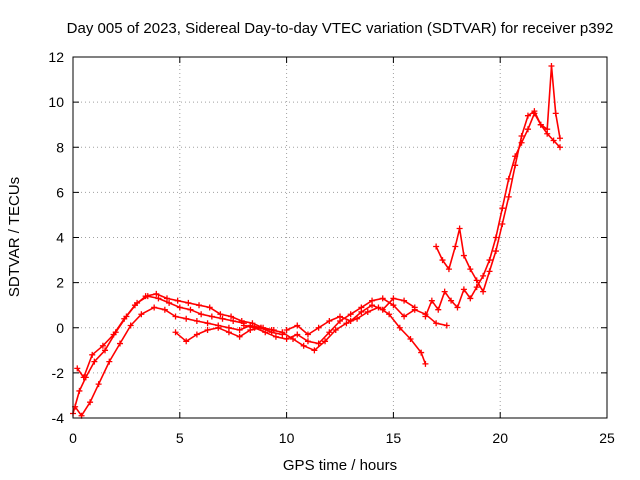 This screenshot has height=480, width=640. I want to click on y-tick-label: 10, so click(56, 102).